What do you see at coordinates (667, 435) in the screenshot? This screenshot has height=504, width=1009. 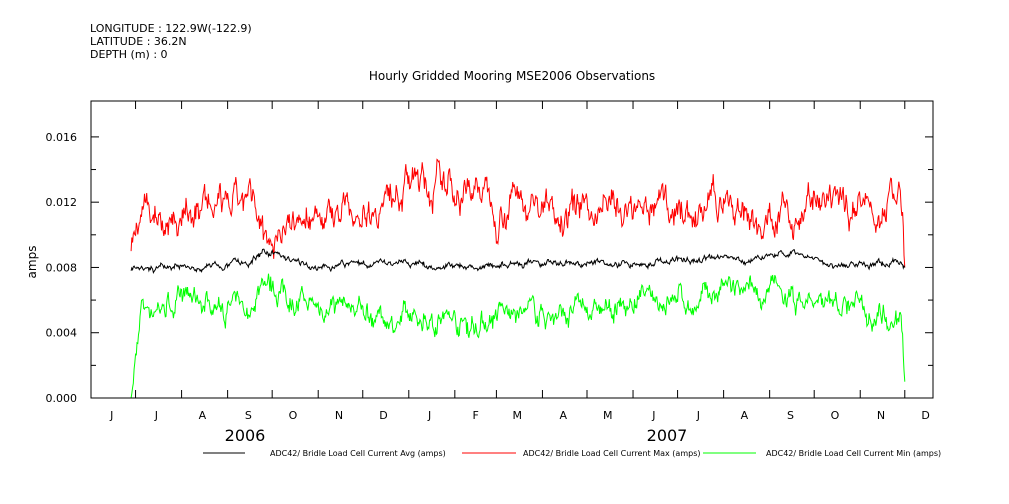 I see `year-label-2007: 2007` at bounding box center [667, 435].